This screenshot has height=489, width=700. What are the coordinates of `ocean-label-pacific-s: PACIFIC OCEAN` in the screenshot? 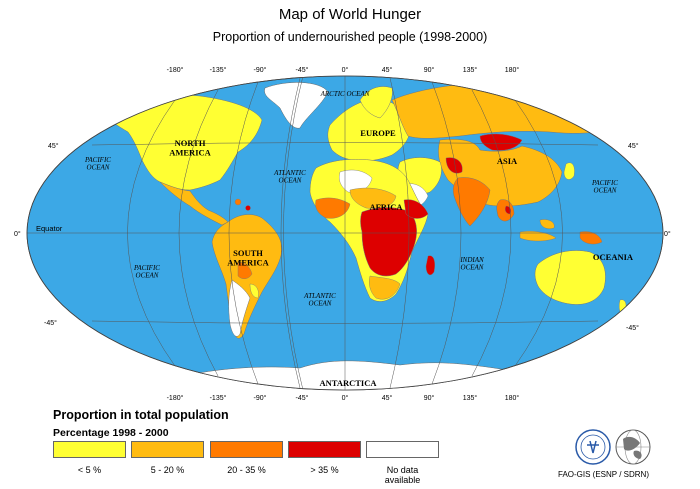 It's located at (146, 272).